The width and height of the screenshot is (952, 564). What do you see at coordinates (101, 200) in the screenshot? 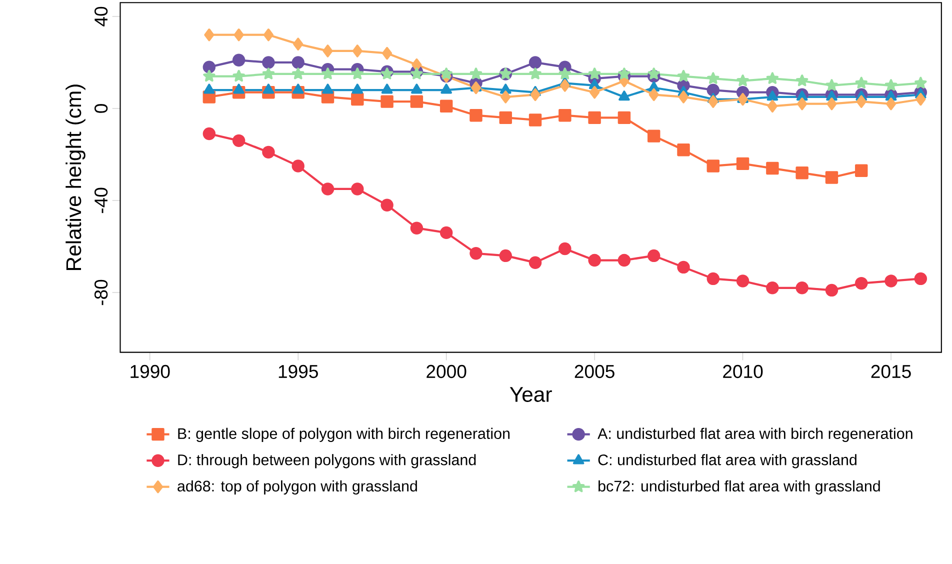
I see `y-tick-label: -40` at bounding box center [101, 200].